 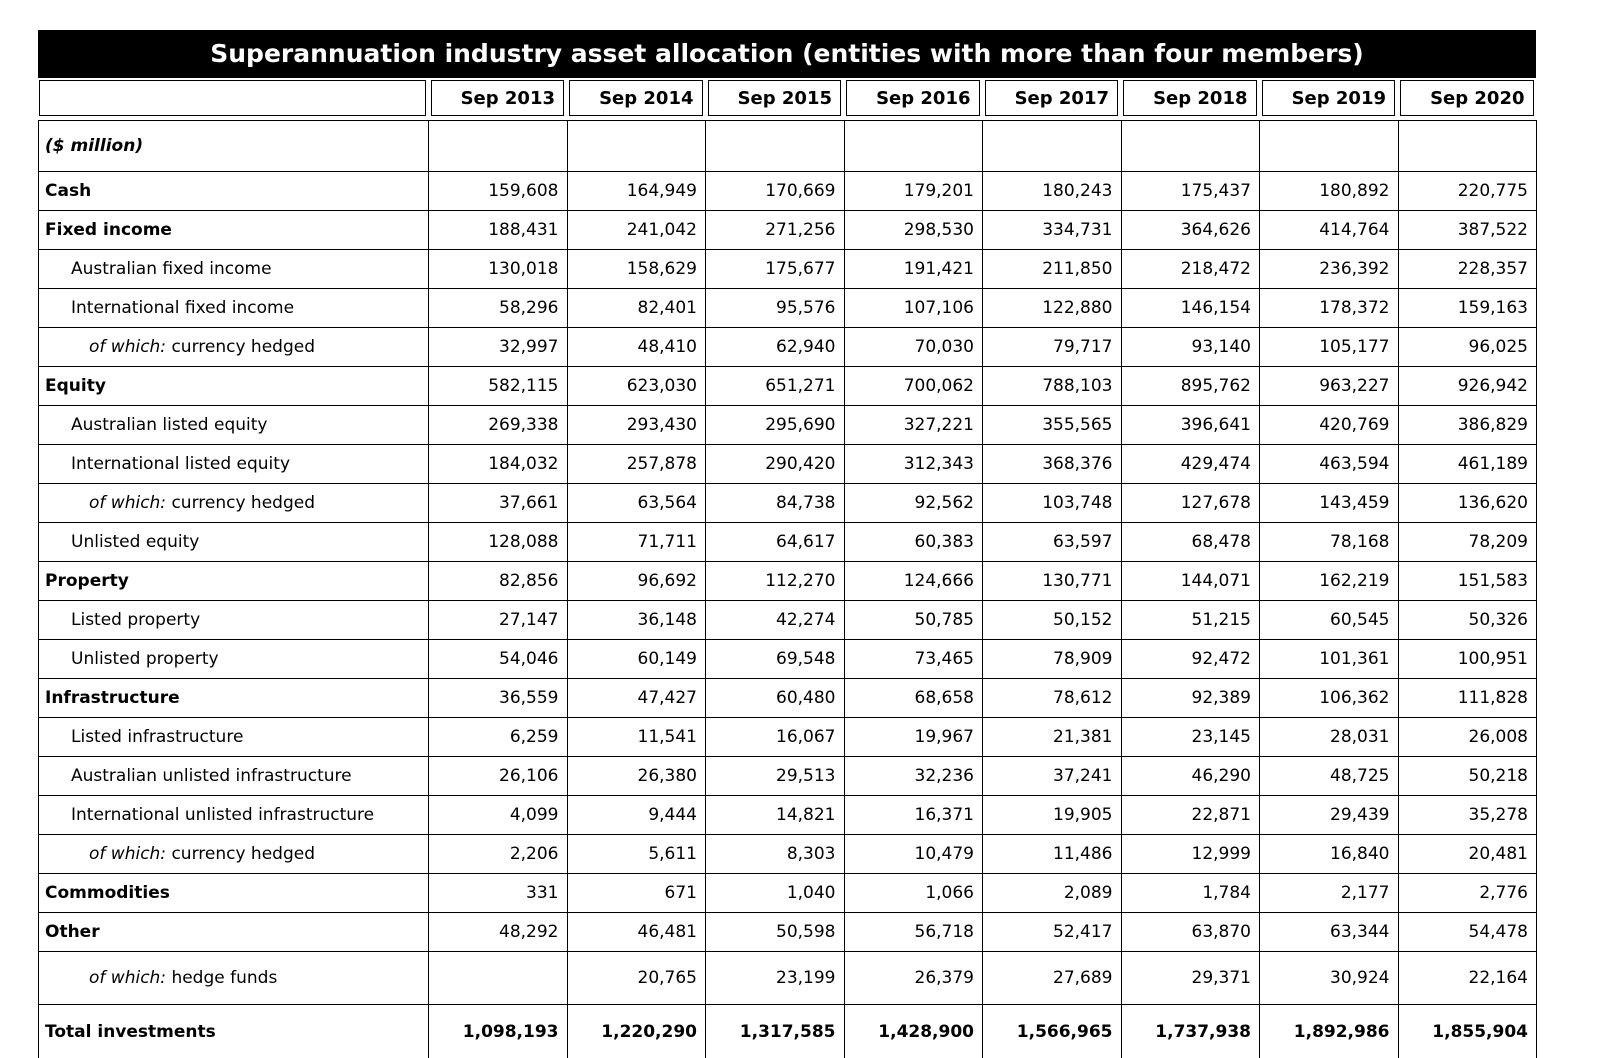 I want to click on value-cell: 23,145, so click(x=1190, y=737).